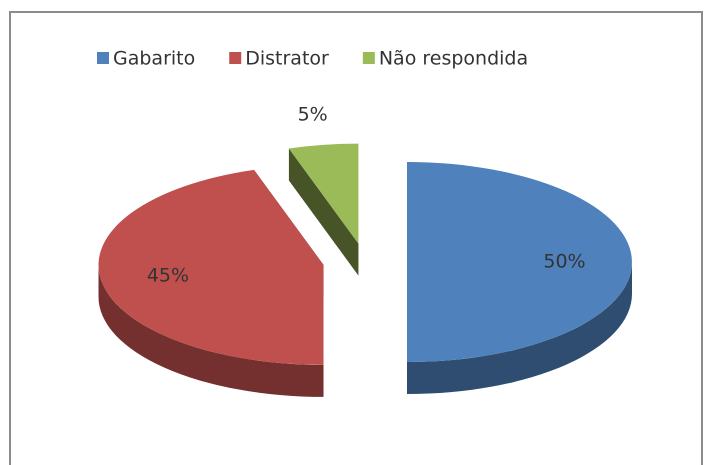 Image resolution: width=712 pixels, height=465 pixels. Describe the element at coordinates (453, 59) in the screenshot. I see `legend-label: Não respondida` at that location.